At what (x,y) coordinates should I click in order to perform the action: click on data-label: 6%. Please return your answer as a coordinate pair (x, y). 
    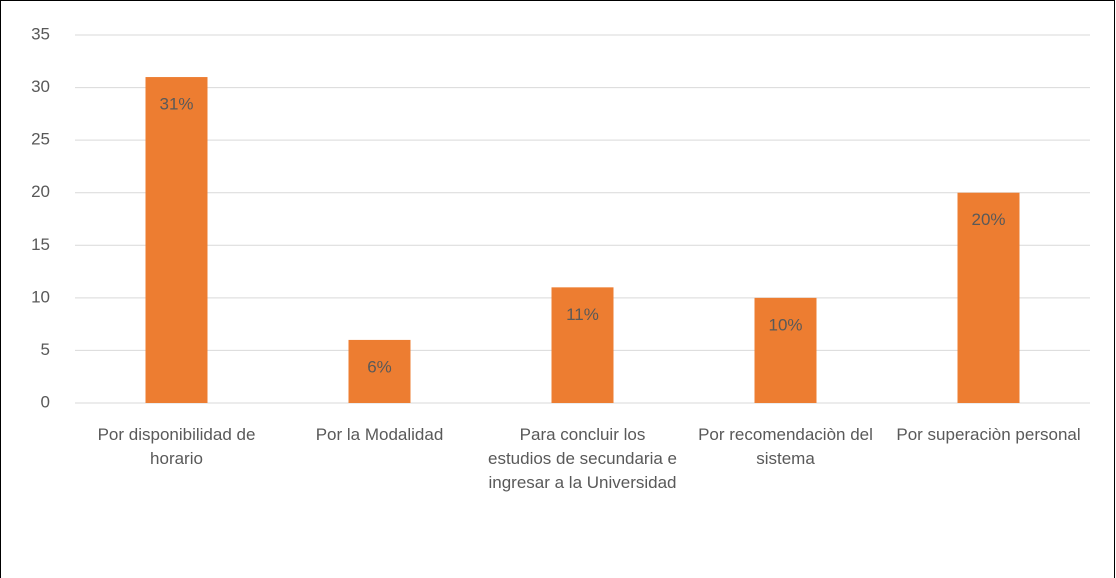
    Looking at the image, I should click on (379, 366).